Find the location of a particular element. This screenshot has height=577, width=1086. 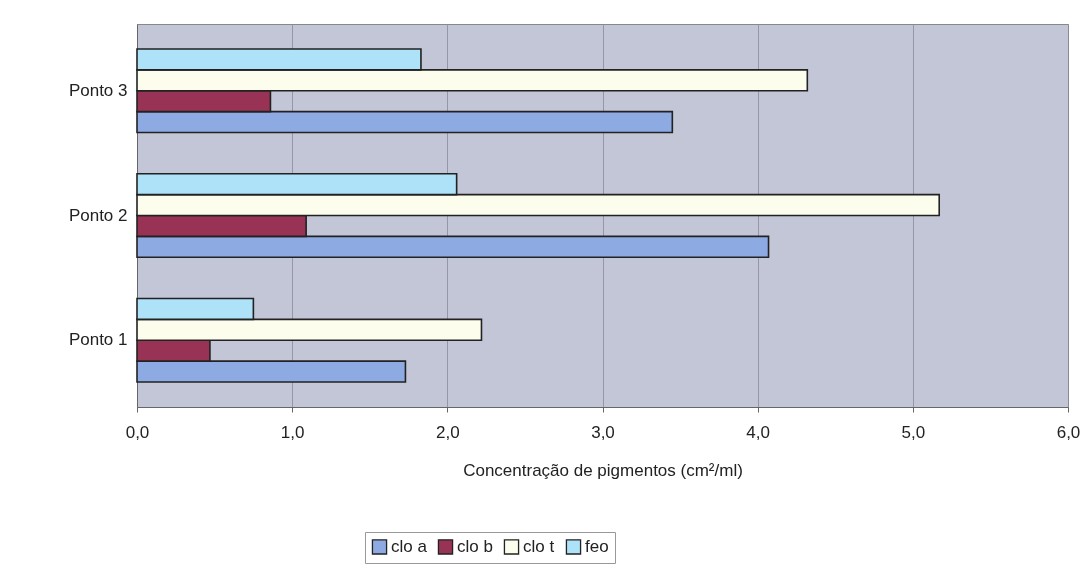

legend-label: clo t is located at coordinates (539, 546).